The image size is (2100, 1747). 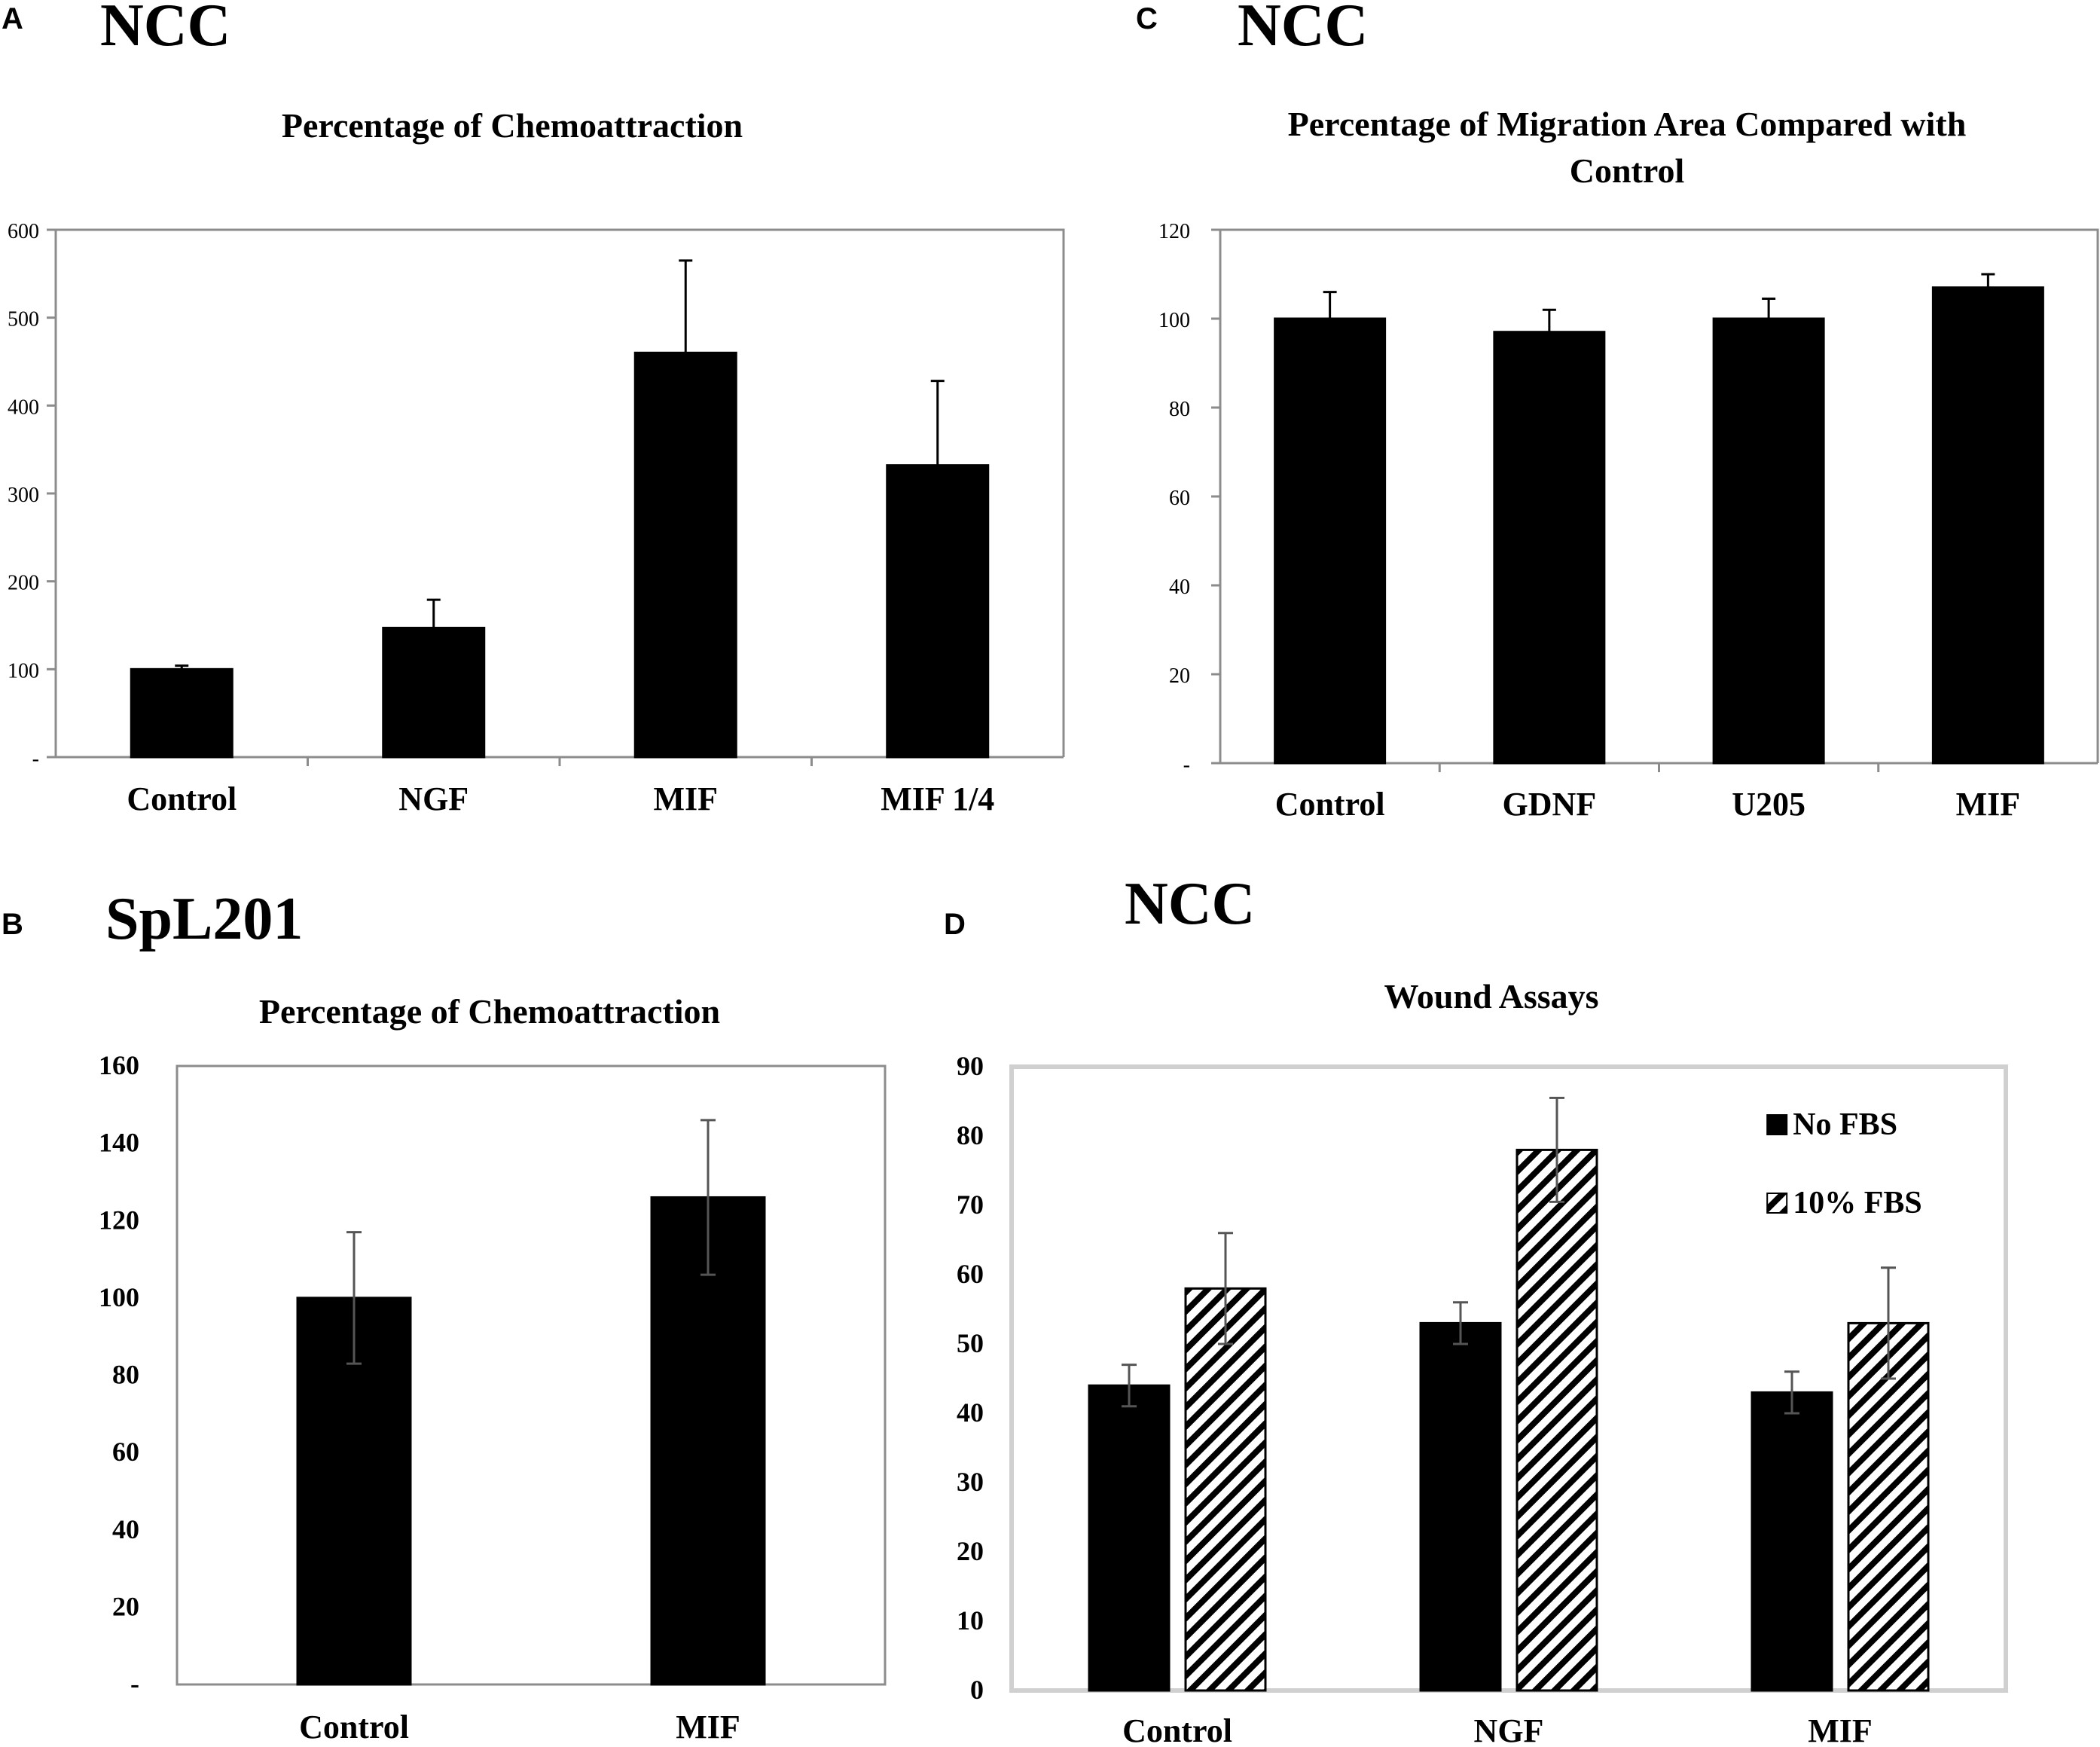 I want to click on panel-a-letter: A, so click(x=12, y=18).